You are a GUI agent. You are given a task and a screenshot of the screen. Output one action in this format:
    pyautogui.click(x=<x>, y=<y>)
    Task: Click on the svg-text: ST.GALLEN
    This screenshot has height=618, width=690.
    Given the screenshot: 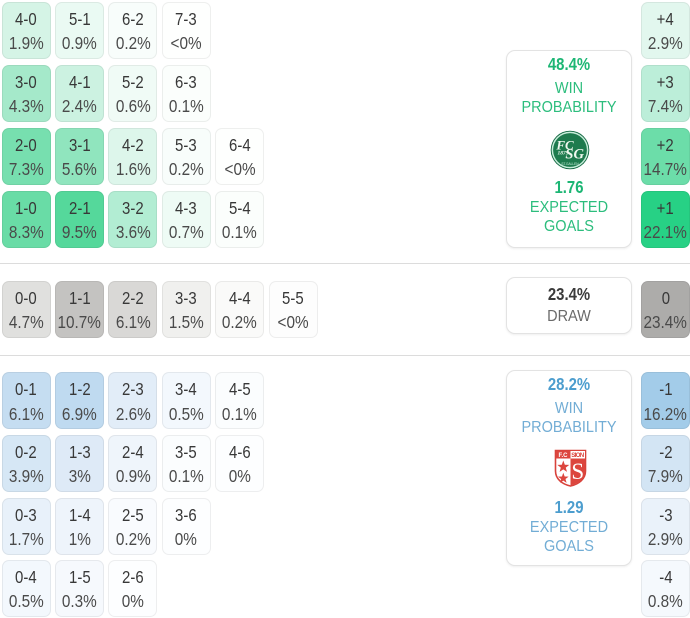 What is the action you would take?
    pyautogui.click(x=570, y=164)
    